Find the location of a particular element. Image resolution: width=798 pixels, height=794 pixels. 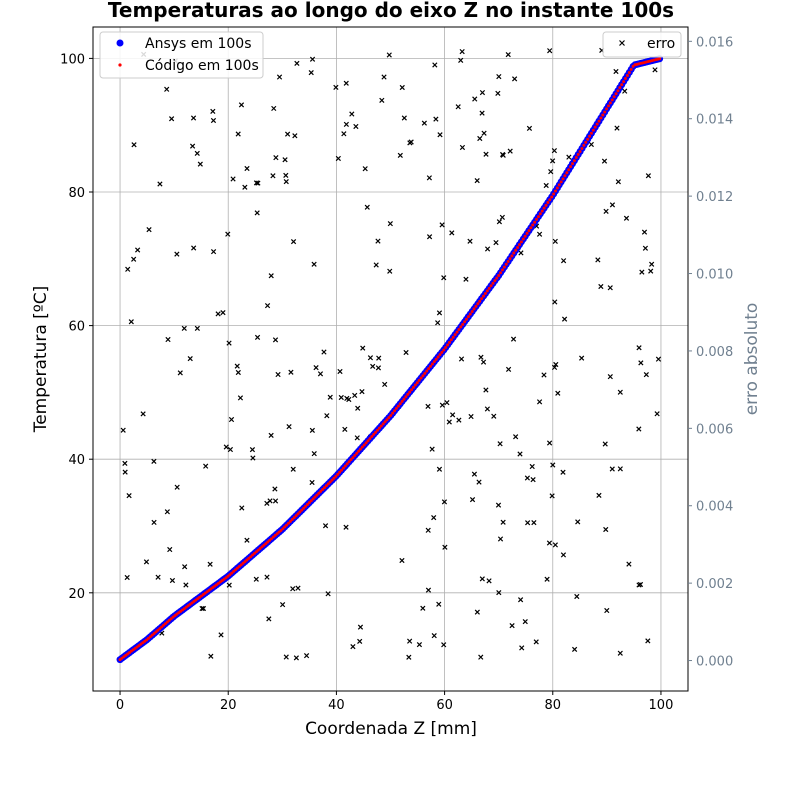

legend-label-ansys: Ansys em 100s is located at coordinates (198, 44).